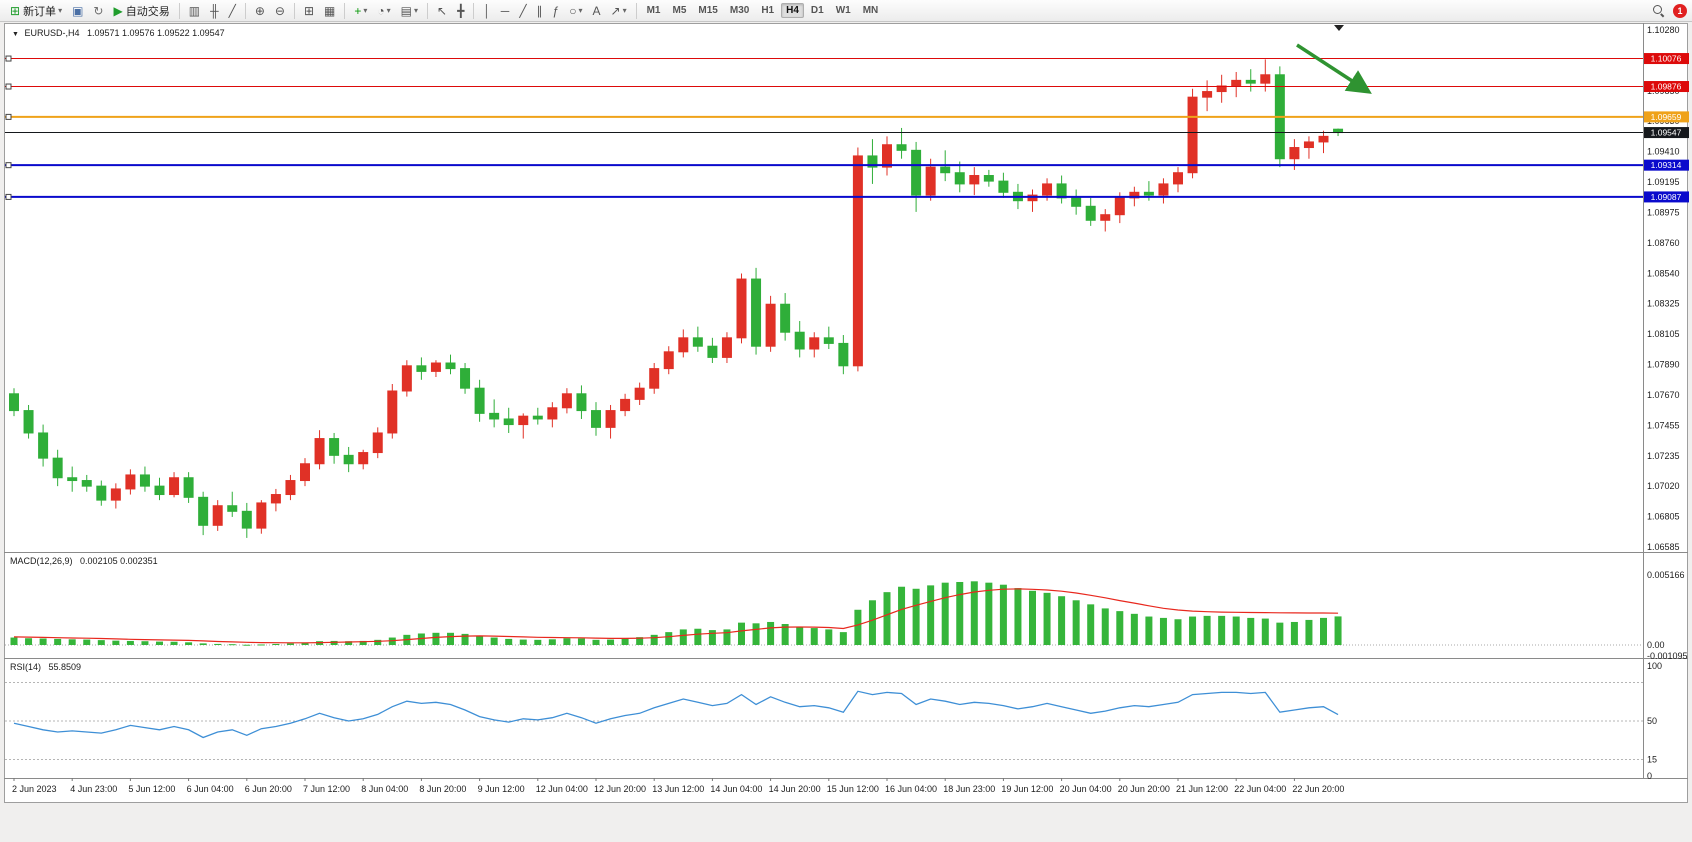 The width and height of the screenshot is (1692, 842). What do you see at coordinates (8, 86) in the screenshot?
I see `resistance-line-lower-handle` at bounding box center [8, 86].